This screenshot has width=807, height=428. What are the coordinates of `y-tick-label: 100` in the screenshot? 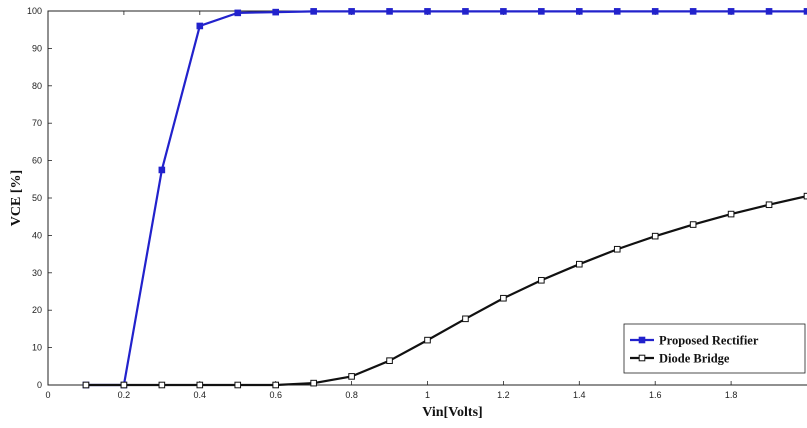 It's located at (34, 11).